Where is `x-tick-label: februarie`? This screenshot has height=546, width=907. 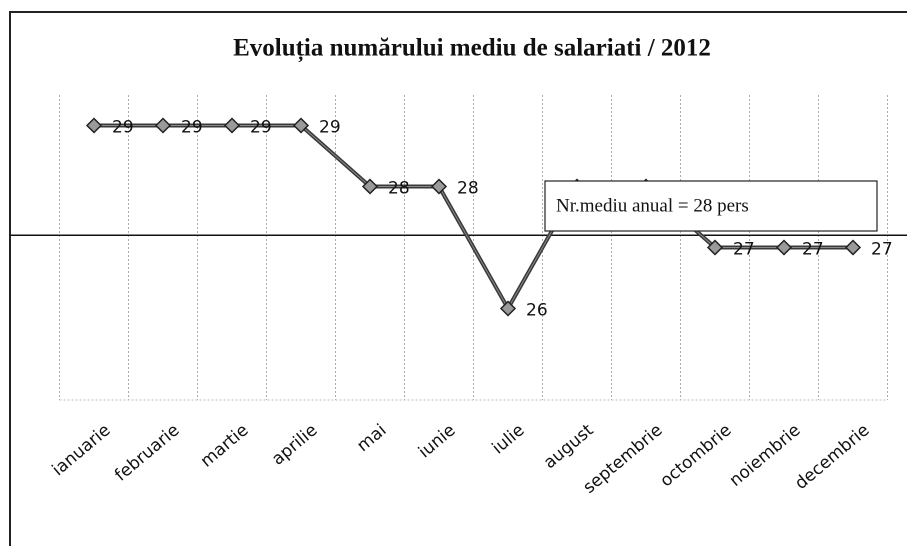 x-tick-label: februarie is located at coordinates (147, 452).